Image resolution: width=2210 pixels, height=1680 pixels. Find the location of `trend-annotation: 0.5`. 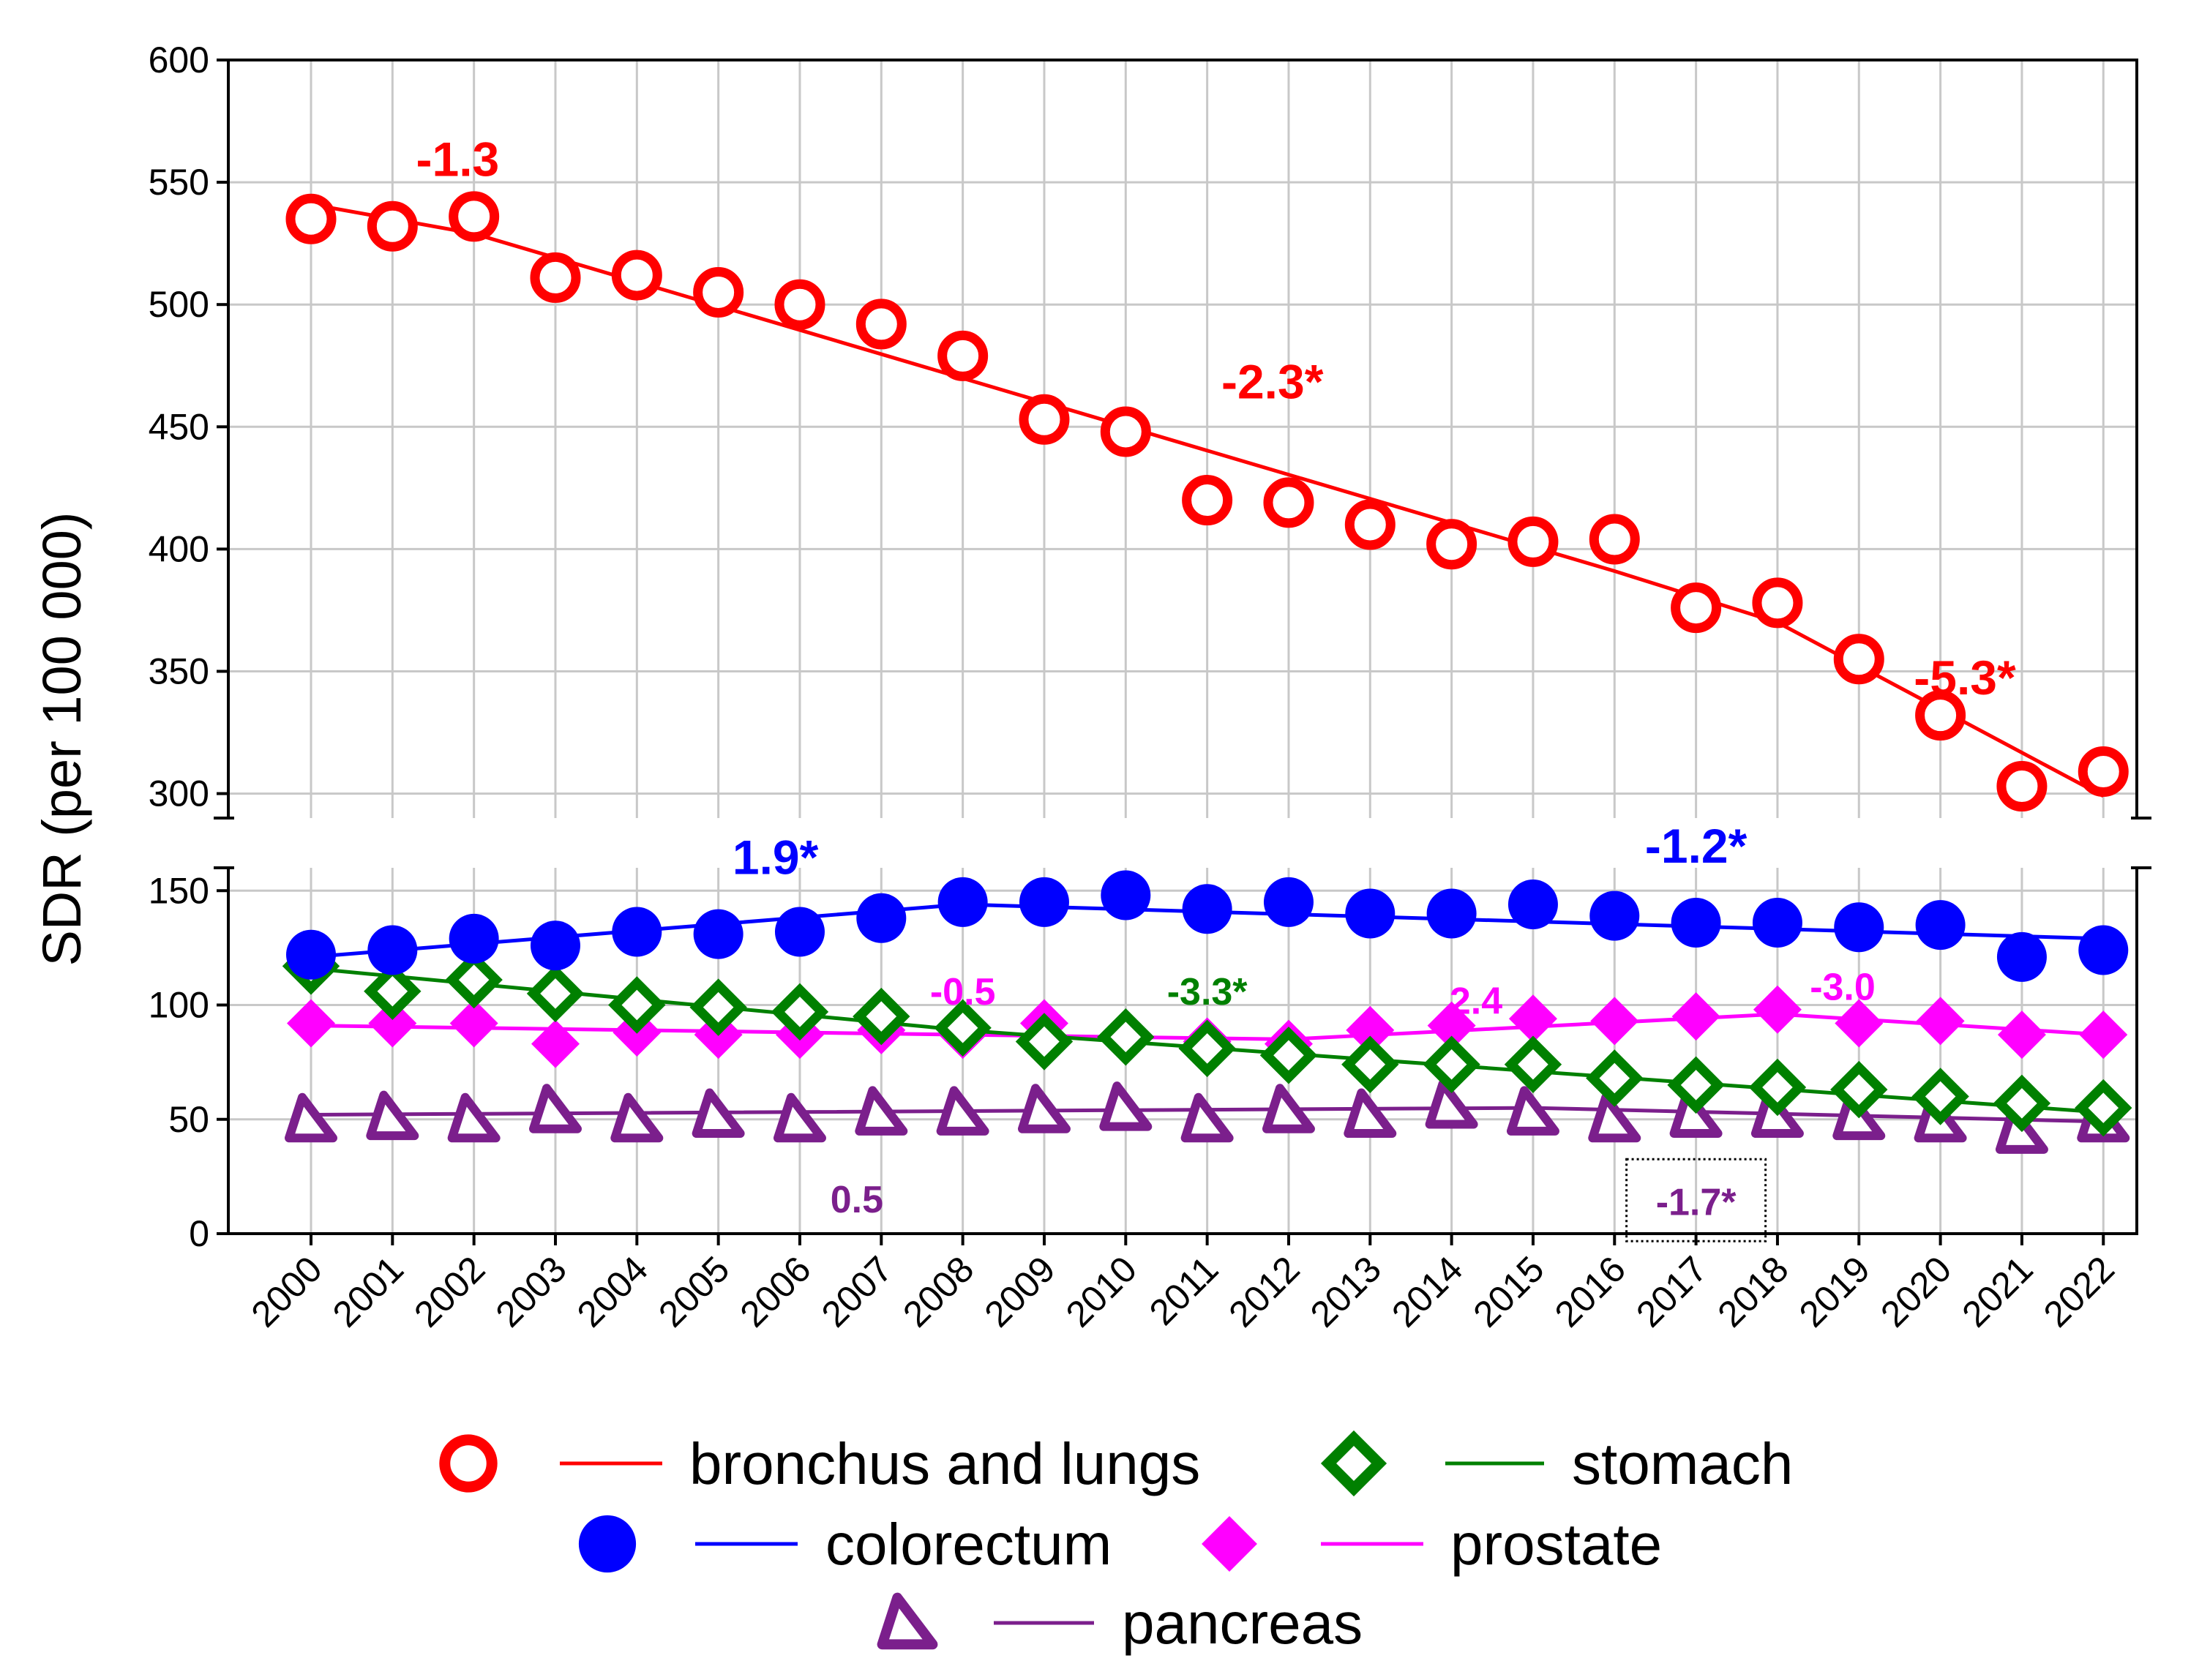

trend-annotation: 0.5 is located at coordinates (857, 1200).